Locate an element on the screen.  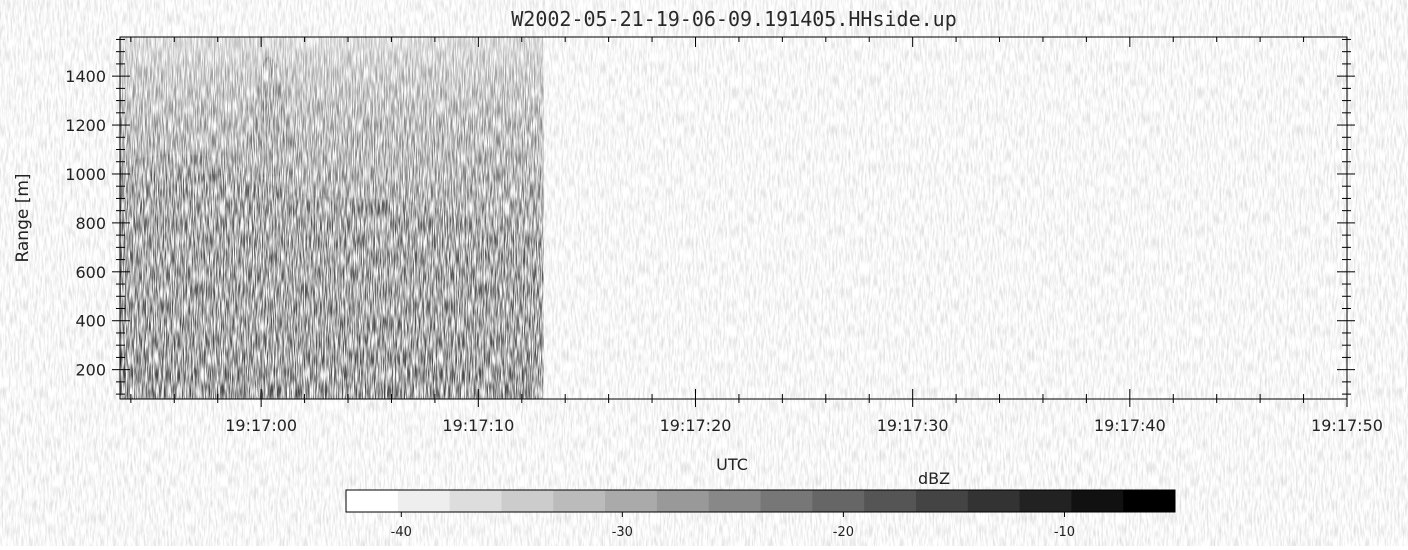
y-axis-label: Range [m] is located at coordinates (23, 217).